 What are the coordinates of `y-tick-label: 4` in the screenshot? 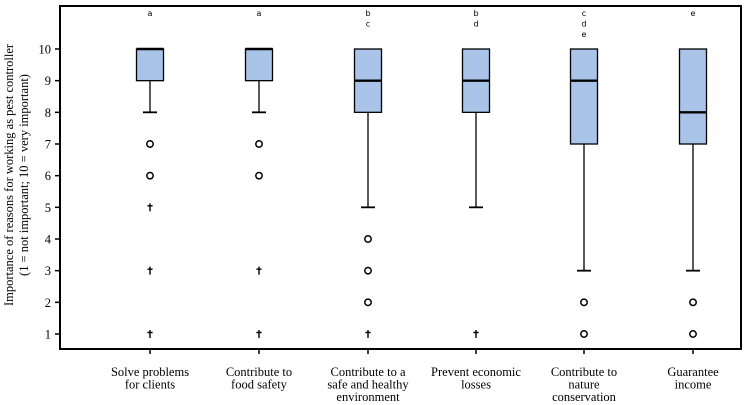 It's located at (48, 239).